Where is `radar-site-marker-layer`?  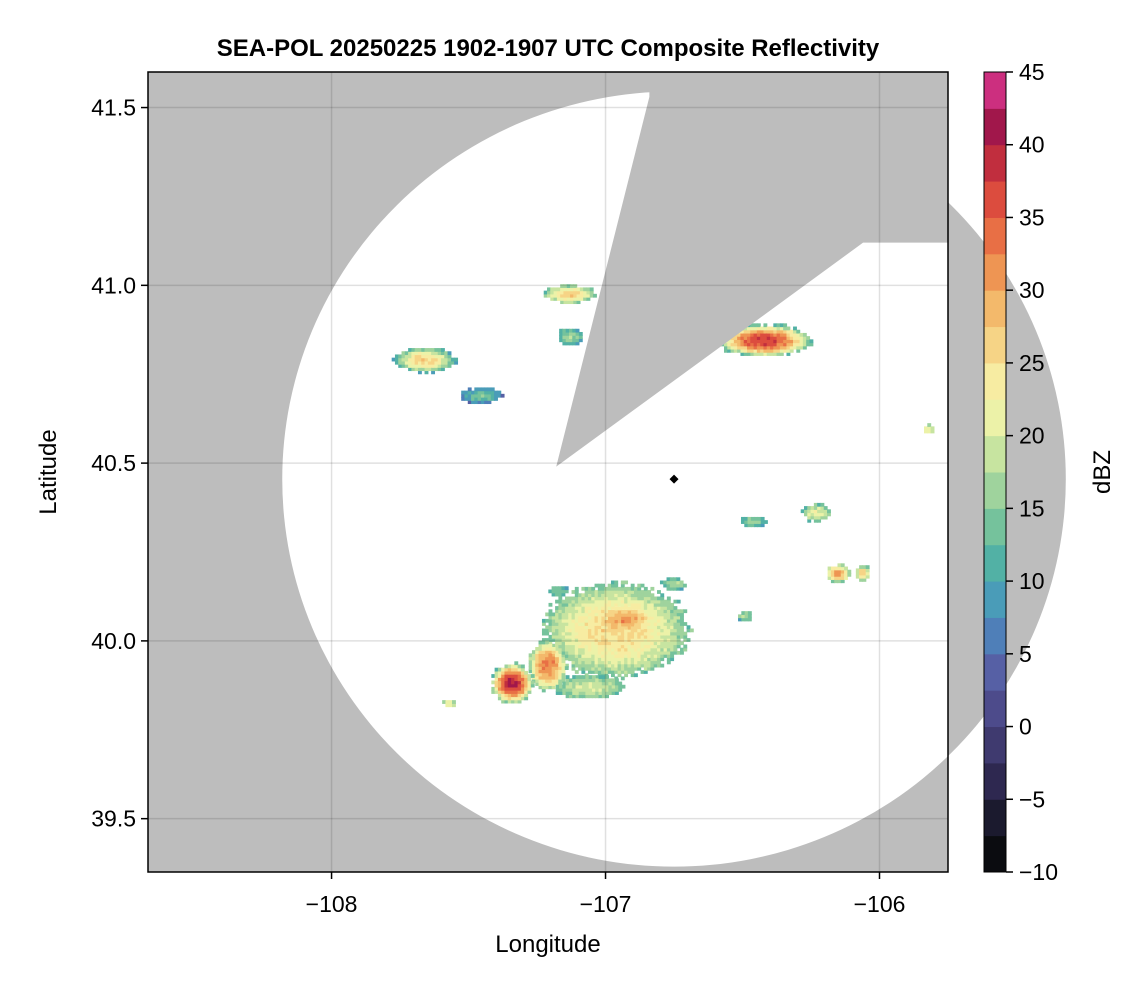 radar-site-marker-layer is located at coordinates (674, 479).